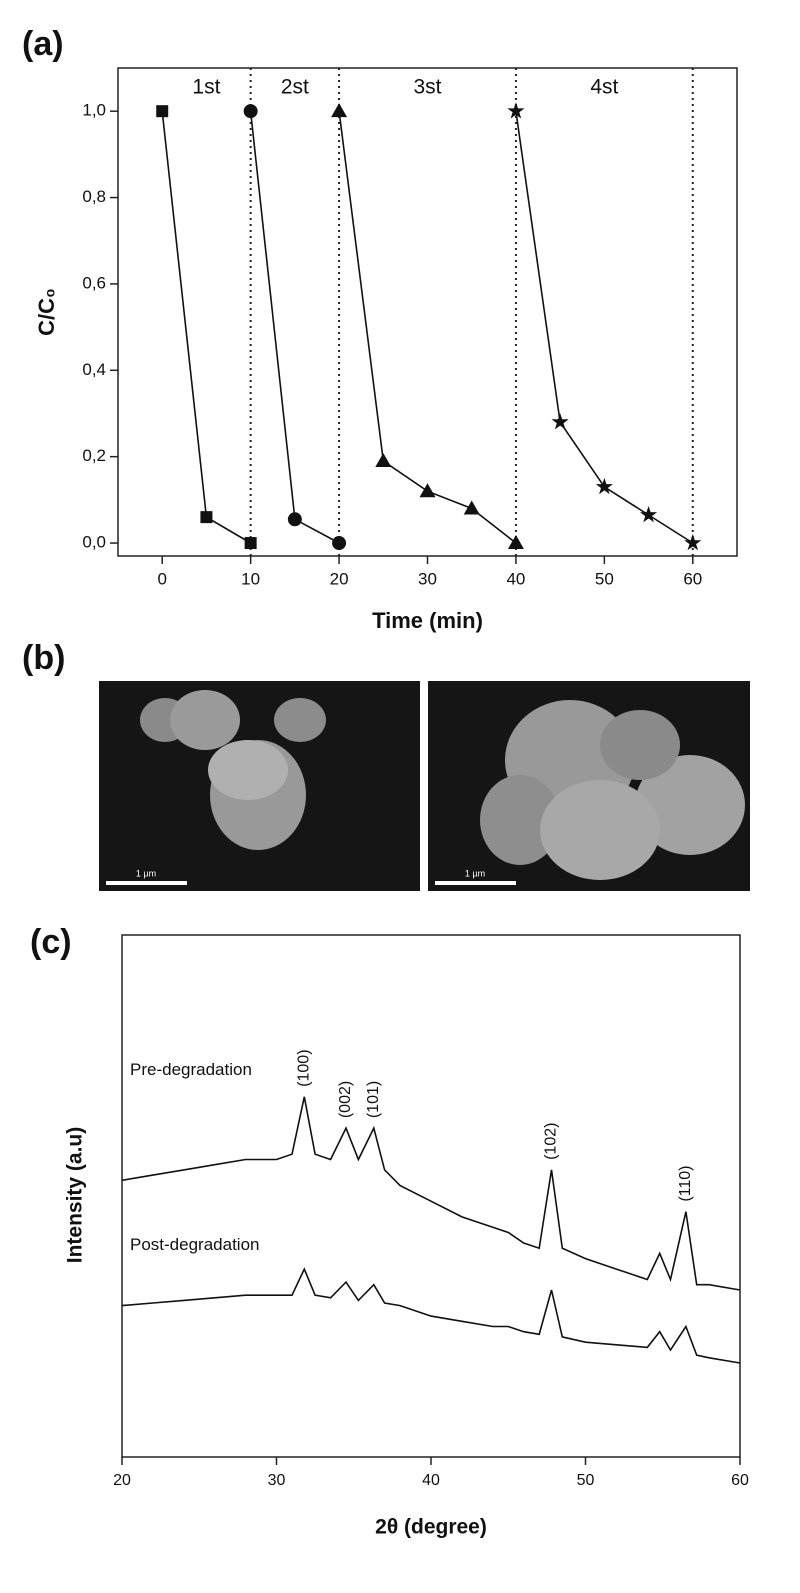  I want to click on peak-label: (101), so click(373, 1099).